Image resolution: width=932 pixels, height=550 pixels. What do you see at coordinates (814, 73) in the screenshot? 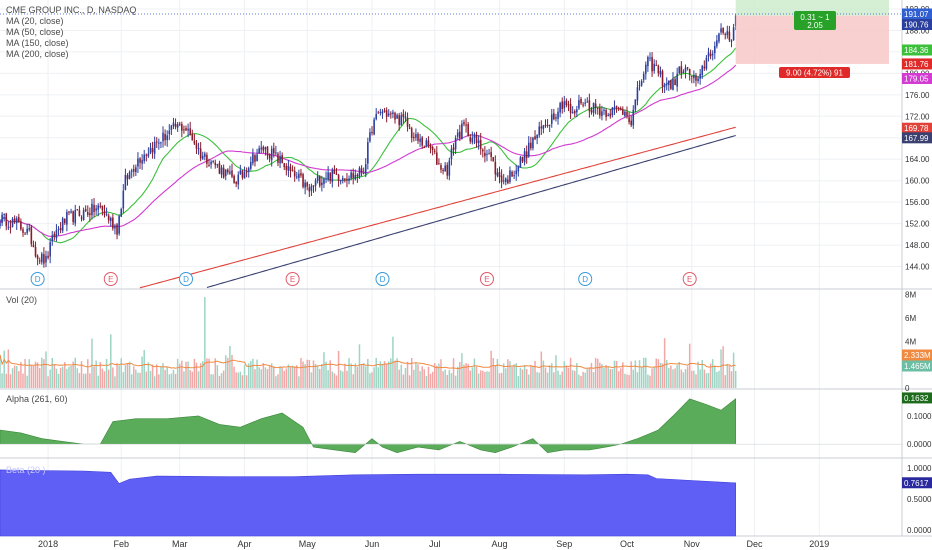
I see `svg-text: 9.00 (4.72%) 91` at bounding box center [814, 73].